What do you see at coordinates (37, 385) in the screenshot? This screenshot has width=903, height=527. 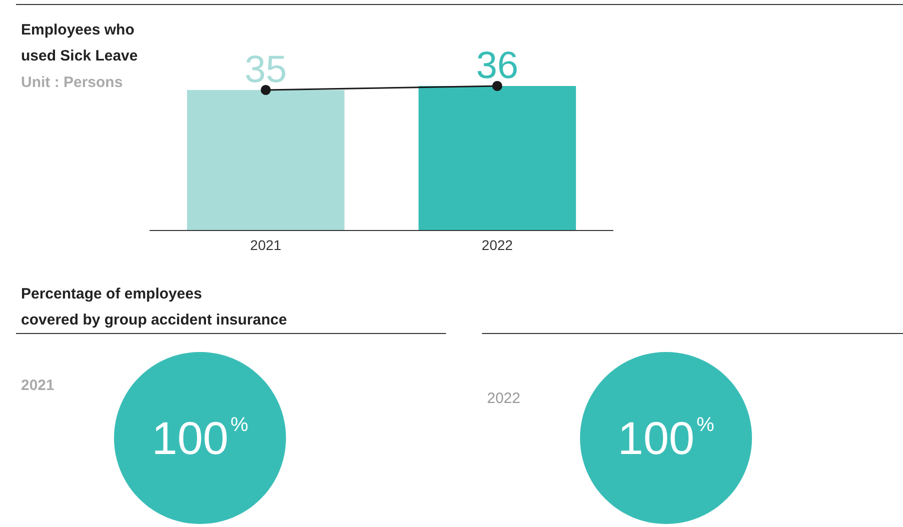 I see `text: 2021` at bounding box center [37, 385].